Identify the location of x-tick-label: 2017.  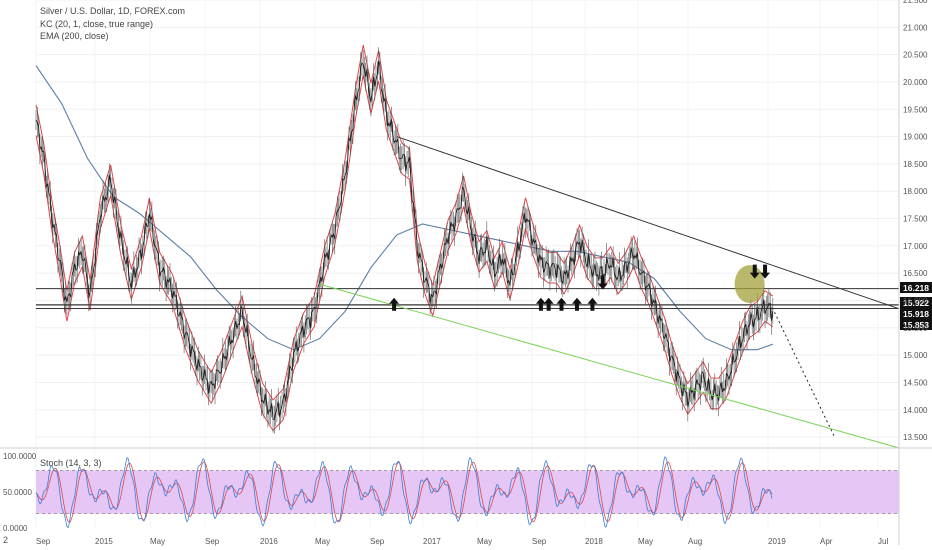
(432, 541).